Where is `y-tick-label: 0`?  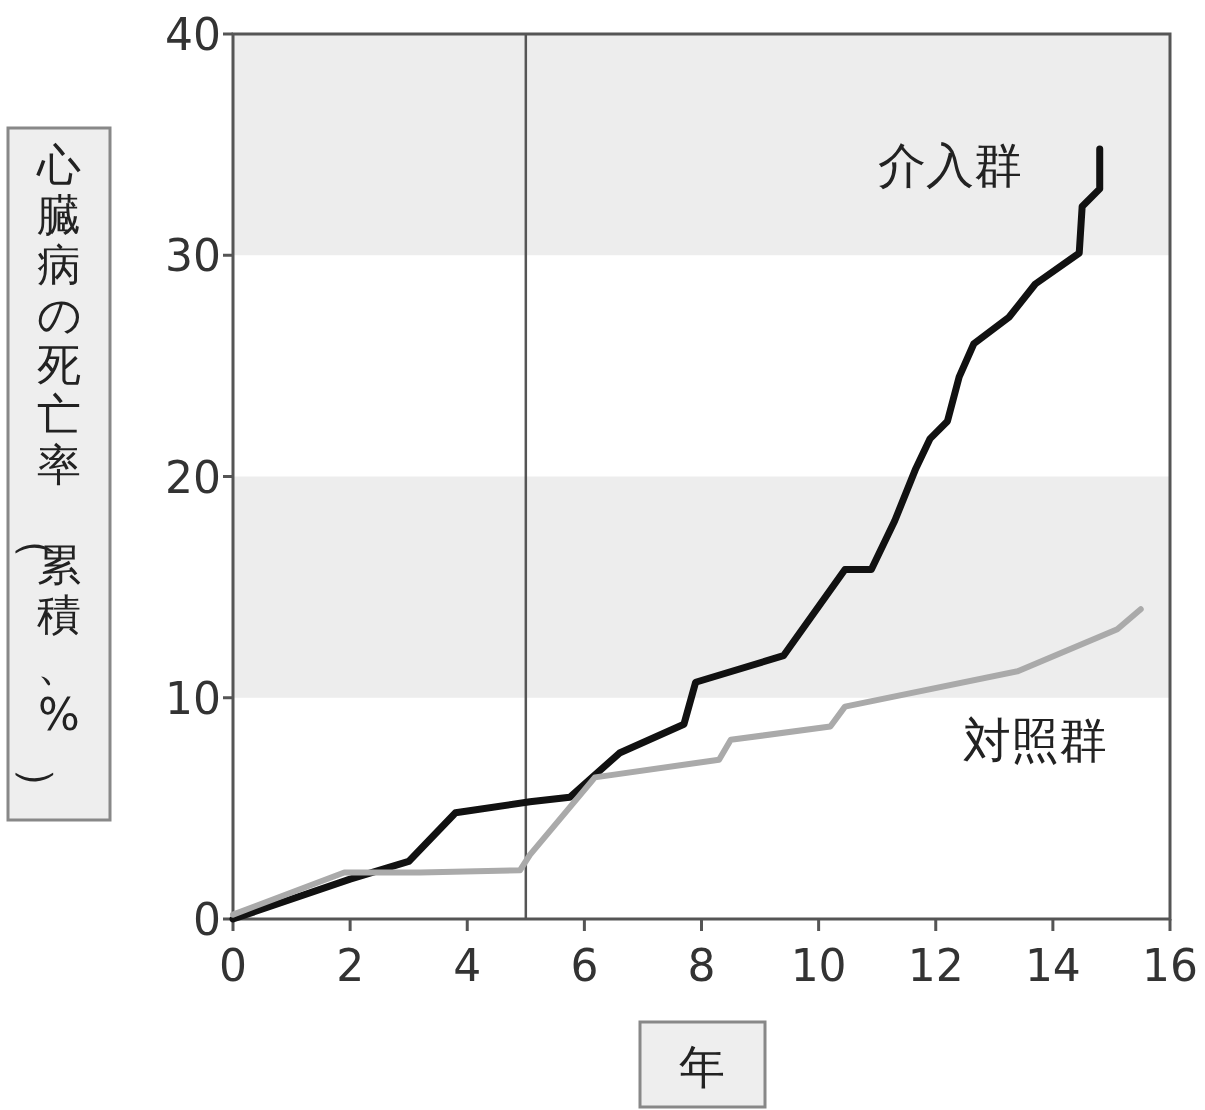 y-tick-label: 0 is located at coordinates (207, 919).